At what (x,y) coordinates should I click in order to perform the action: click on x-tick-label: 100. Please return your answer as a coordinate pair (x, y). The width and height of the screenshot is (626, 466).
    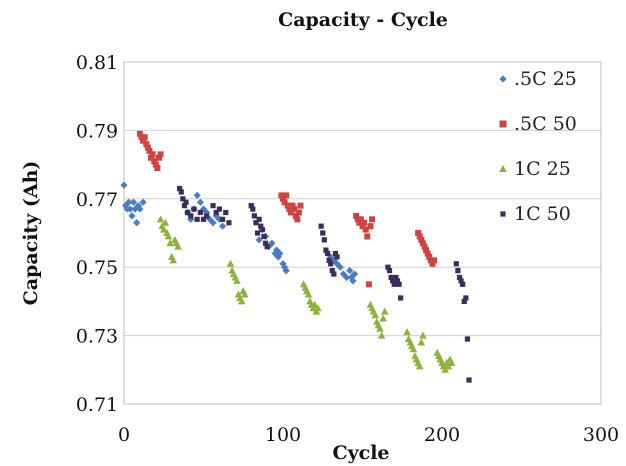
    Looking at the image, I should click on (283, 435).